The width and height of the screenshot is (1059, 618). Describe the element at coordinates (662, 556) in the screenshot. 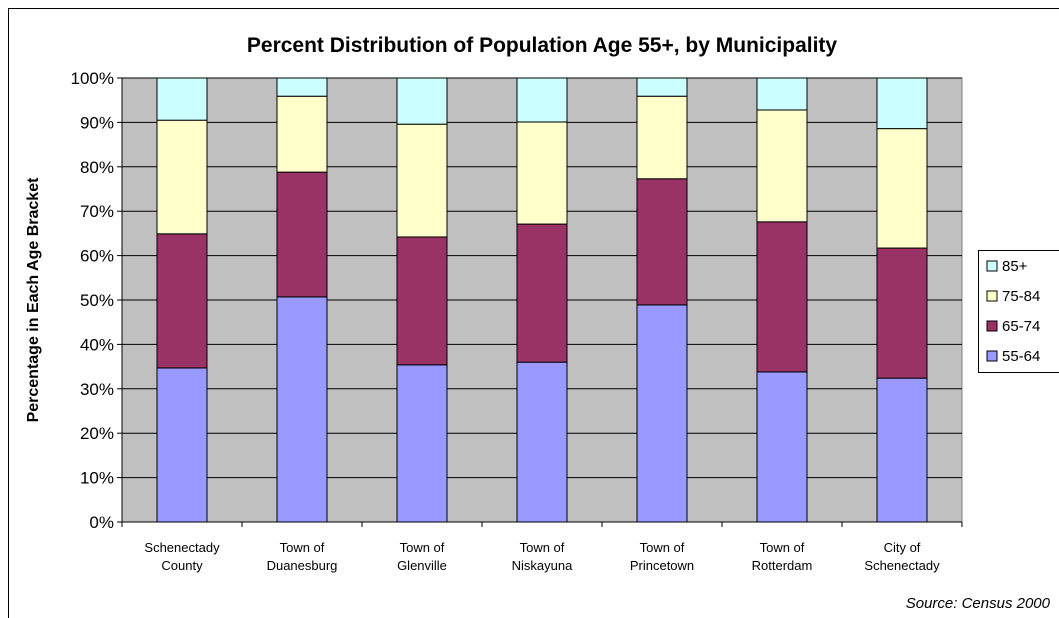

I see `x-tick-label: Town of Princetown` at that location.